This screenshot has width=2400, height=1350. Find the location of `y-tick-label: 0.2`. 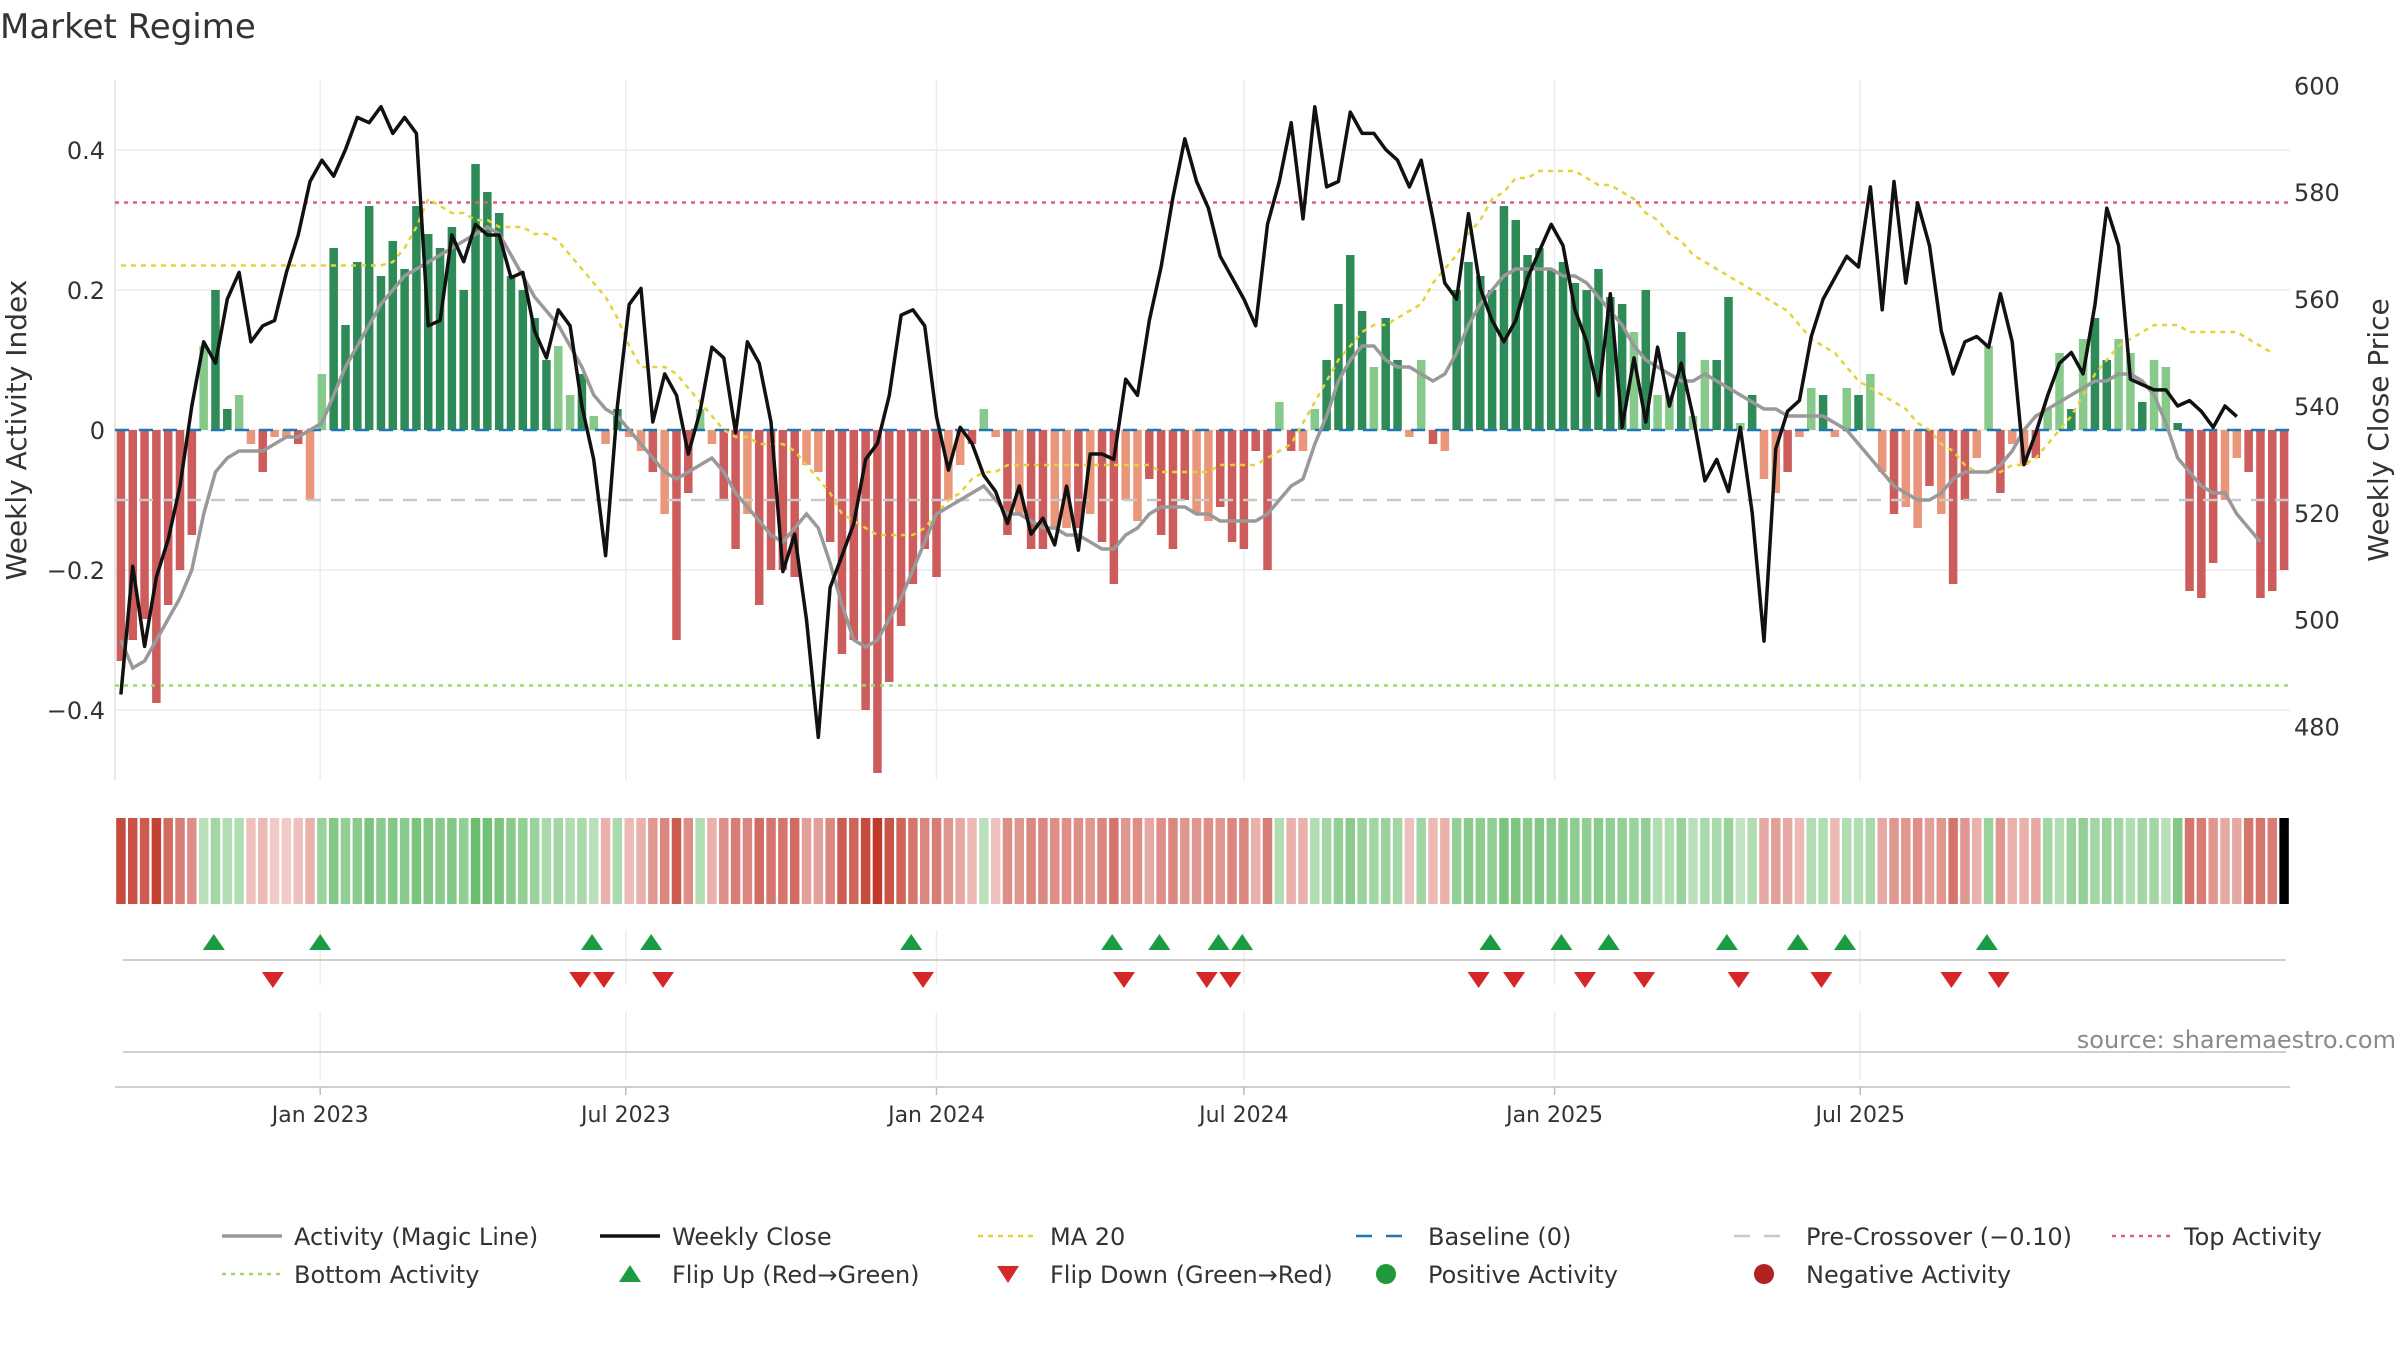

y-tick-label: 0.2 is located at coordinates (86, 291).